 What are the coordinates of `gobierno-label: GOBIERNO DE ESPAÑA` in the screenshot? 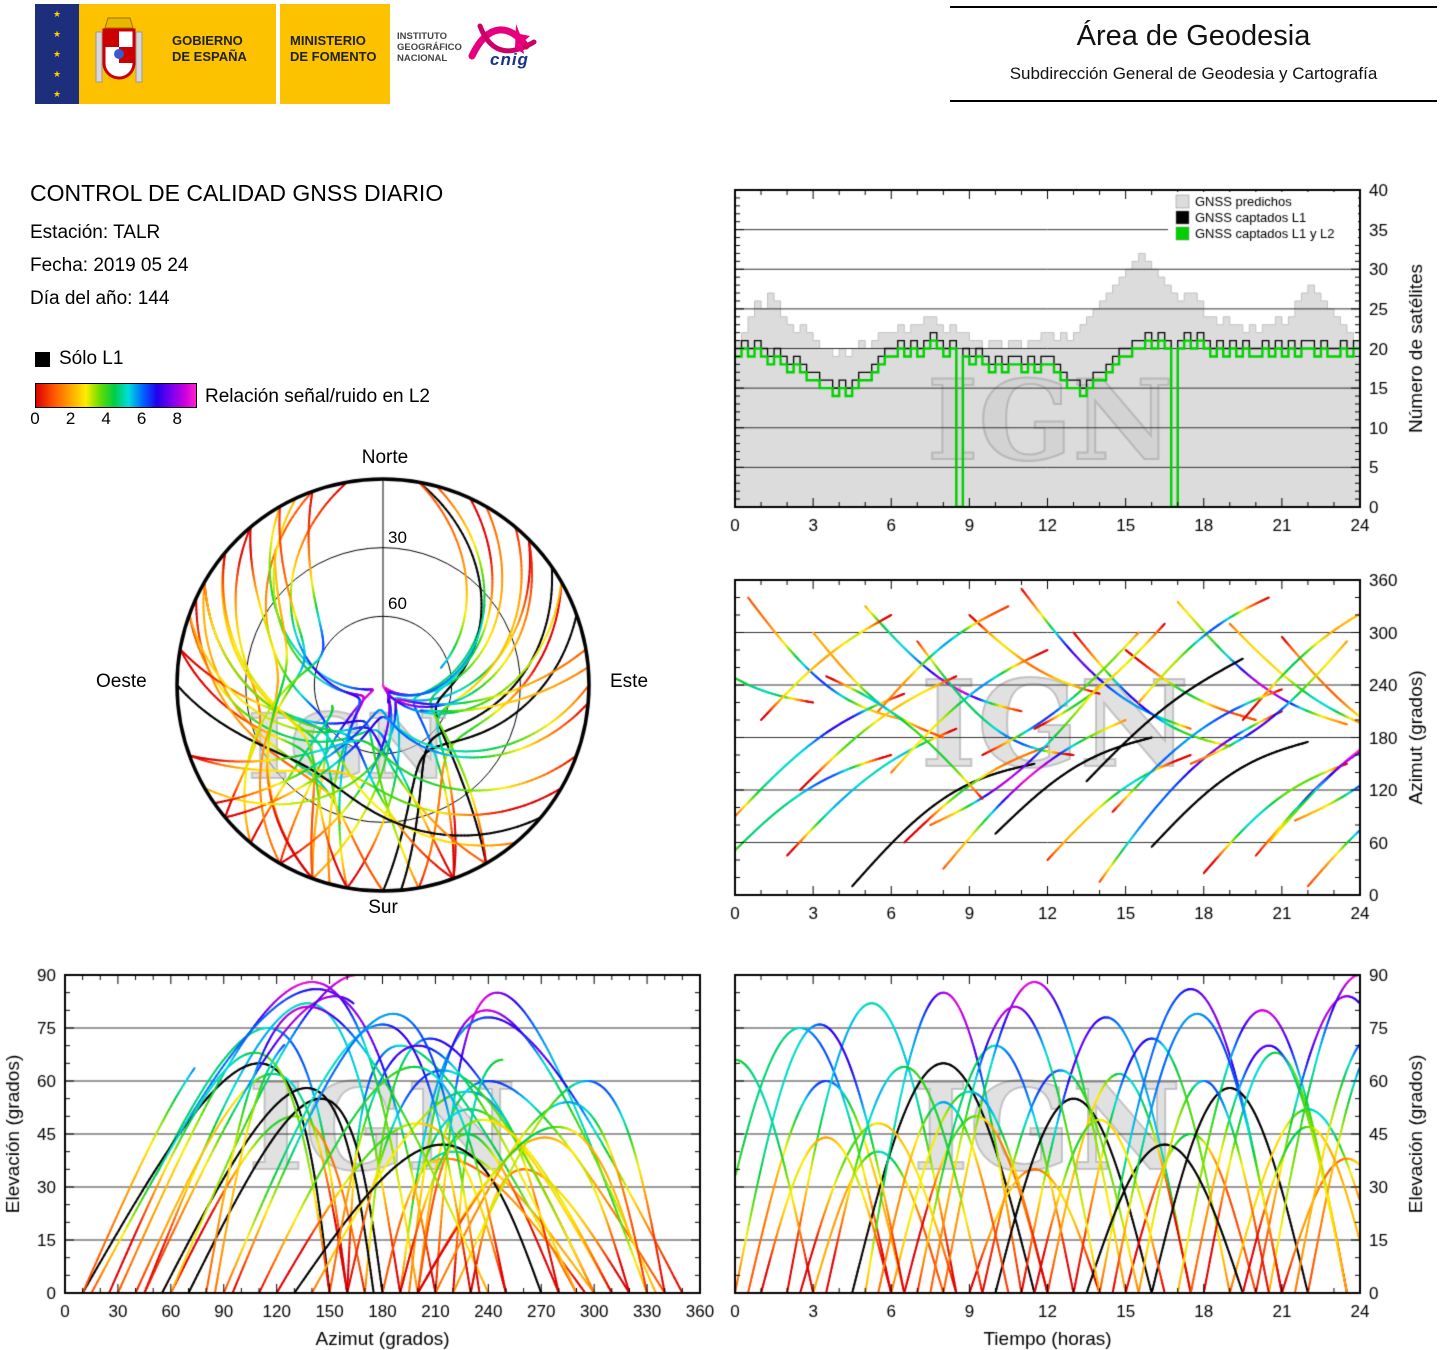 It's located at (209, 49).